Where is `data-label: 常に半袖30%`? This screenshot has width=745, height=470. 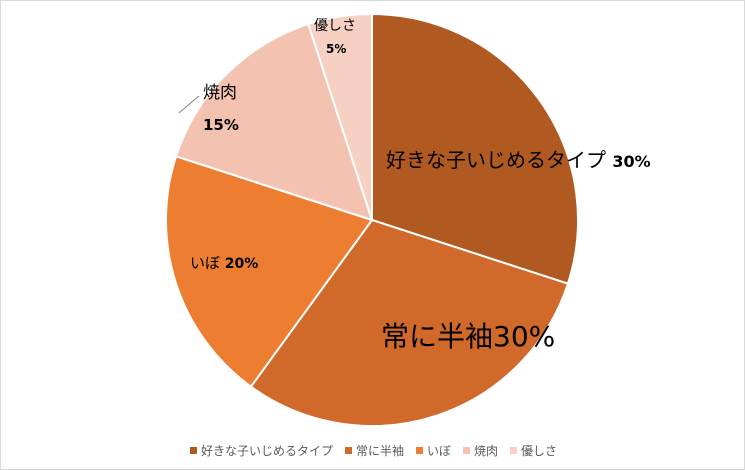 data-label: 常に半袖30% is located at coordinates (468, 336).